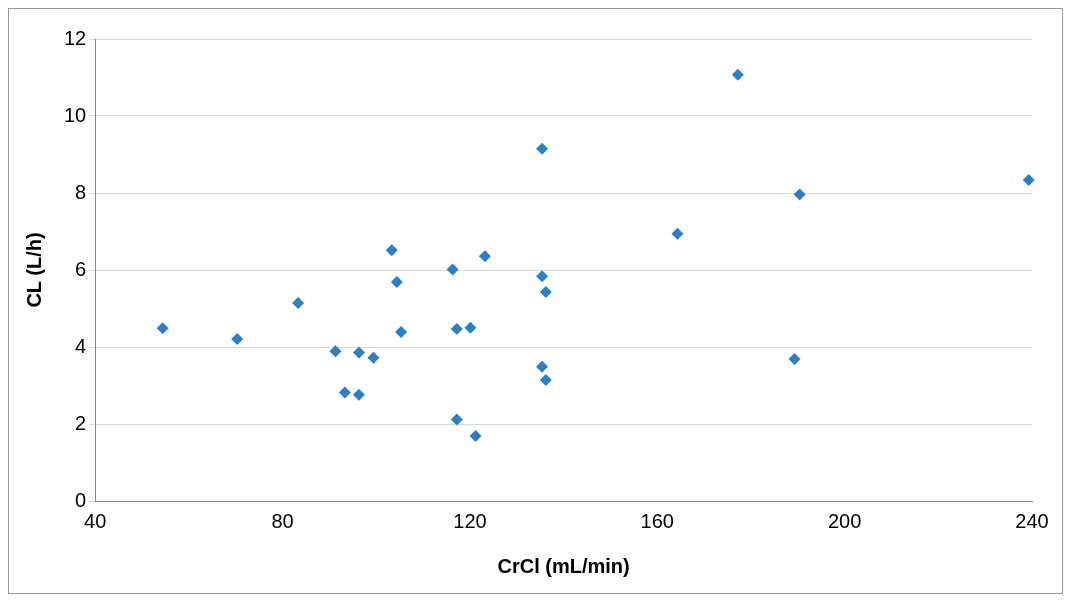  I want to click on x-tick-label: 120, so click(470, 520).